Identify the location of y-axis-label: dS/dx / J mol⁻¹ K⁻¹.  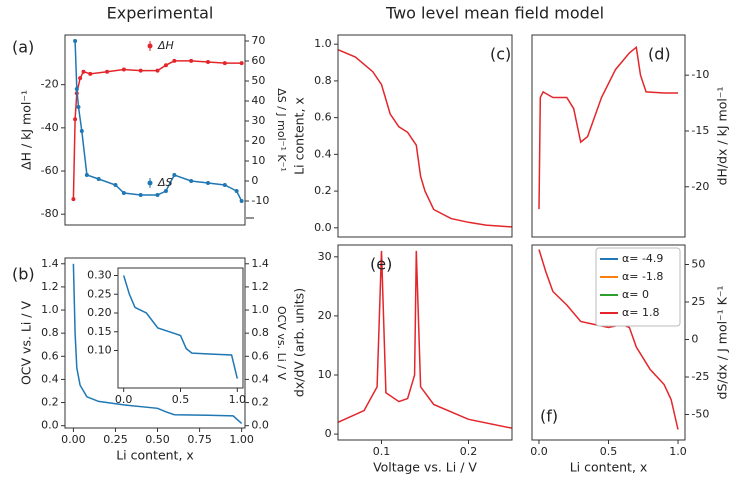
(722, 343).